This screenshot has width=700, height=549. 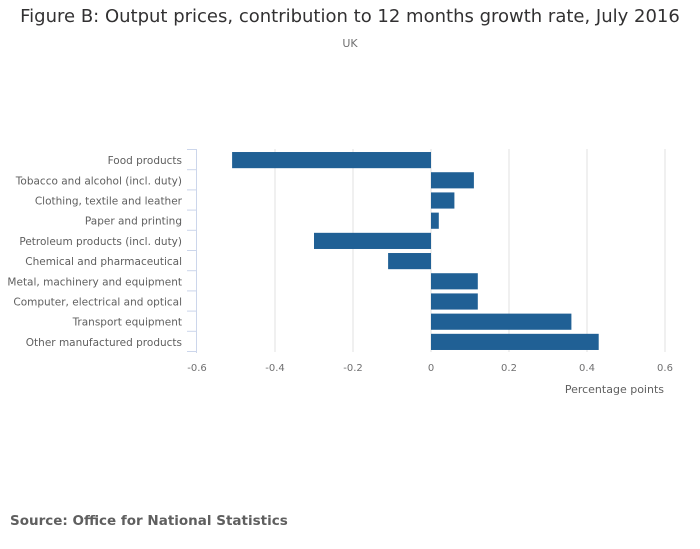 What do you see at coordinates (109, 202) in the screenshot?
I see `category-label: Clothing, textile and leather` at bounding box center [109, 202].